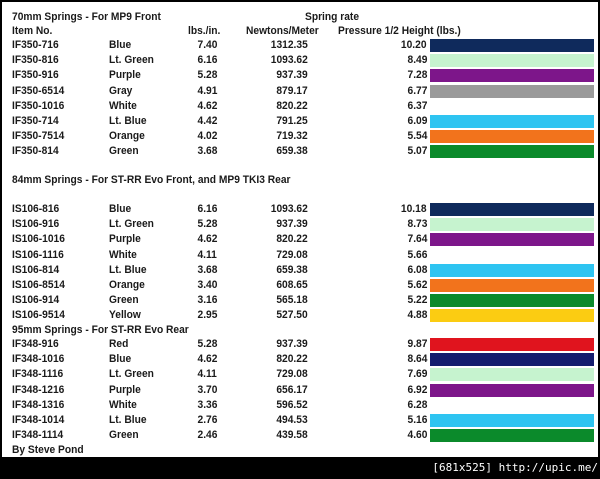 The height and width of the screenshot is (479, 600). I want to click on item-number: IS106-816, so click(36, 209).